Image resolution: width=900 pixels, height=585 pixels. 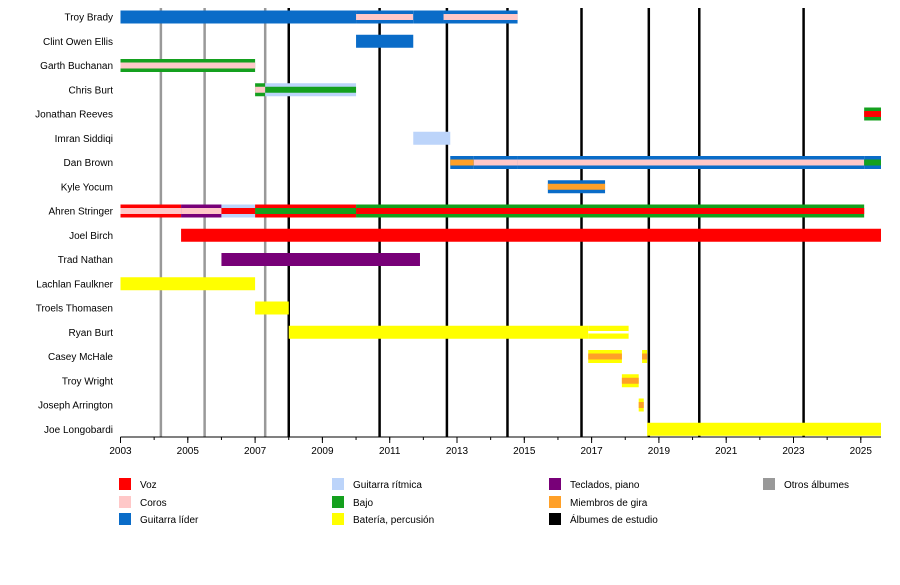 What do you see at coordinates (91, 90) in the screenshot?
I see `member-name-label: Chris Burt` at bounding box center [91, 90].